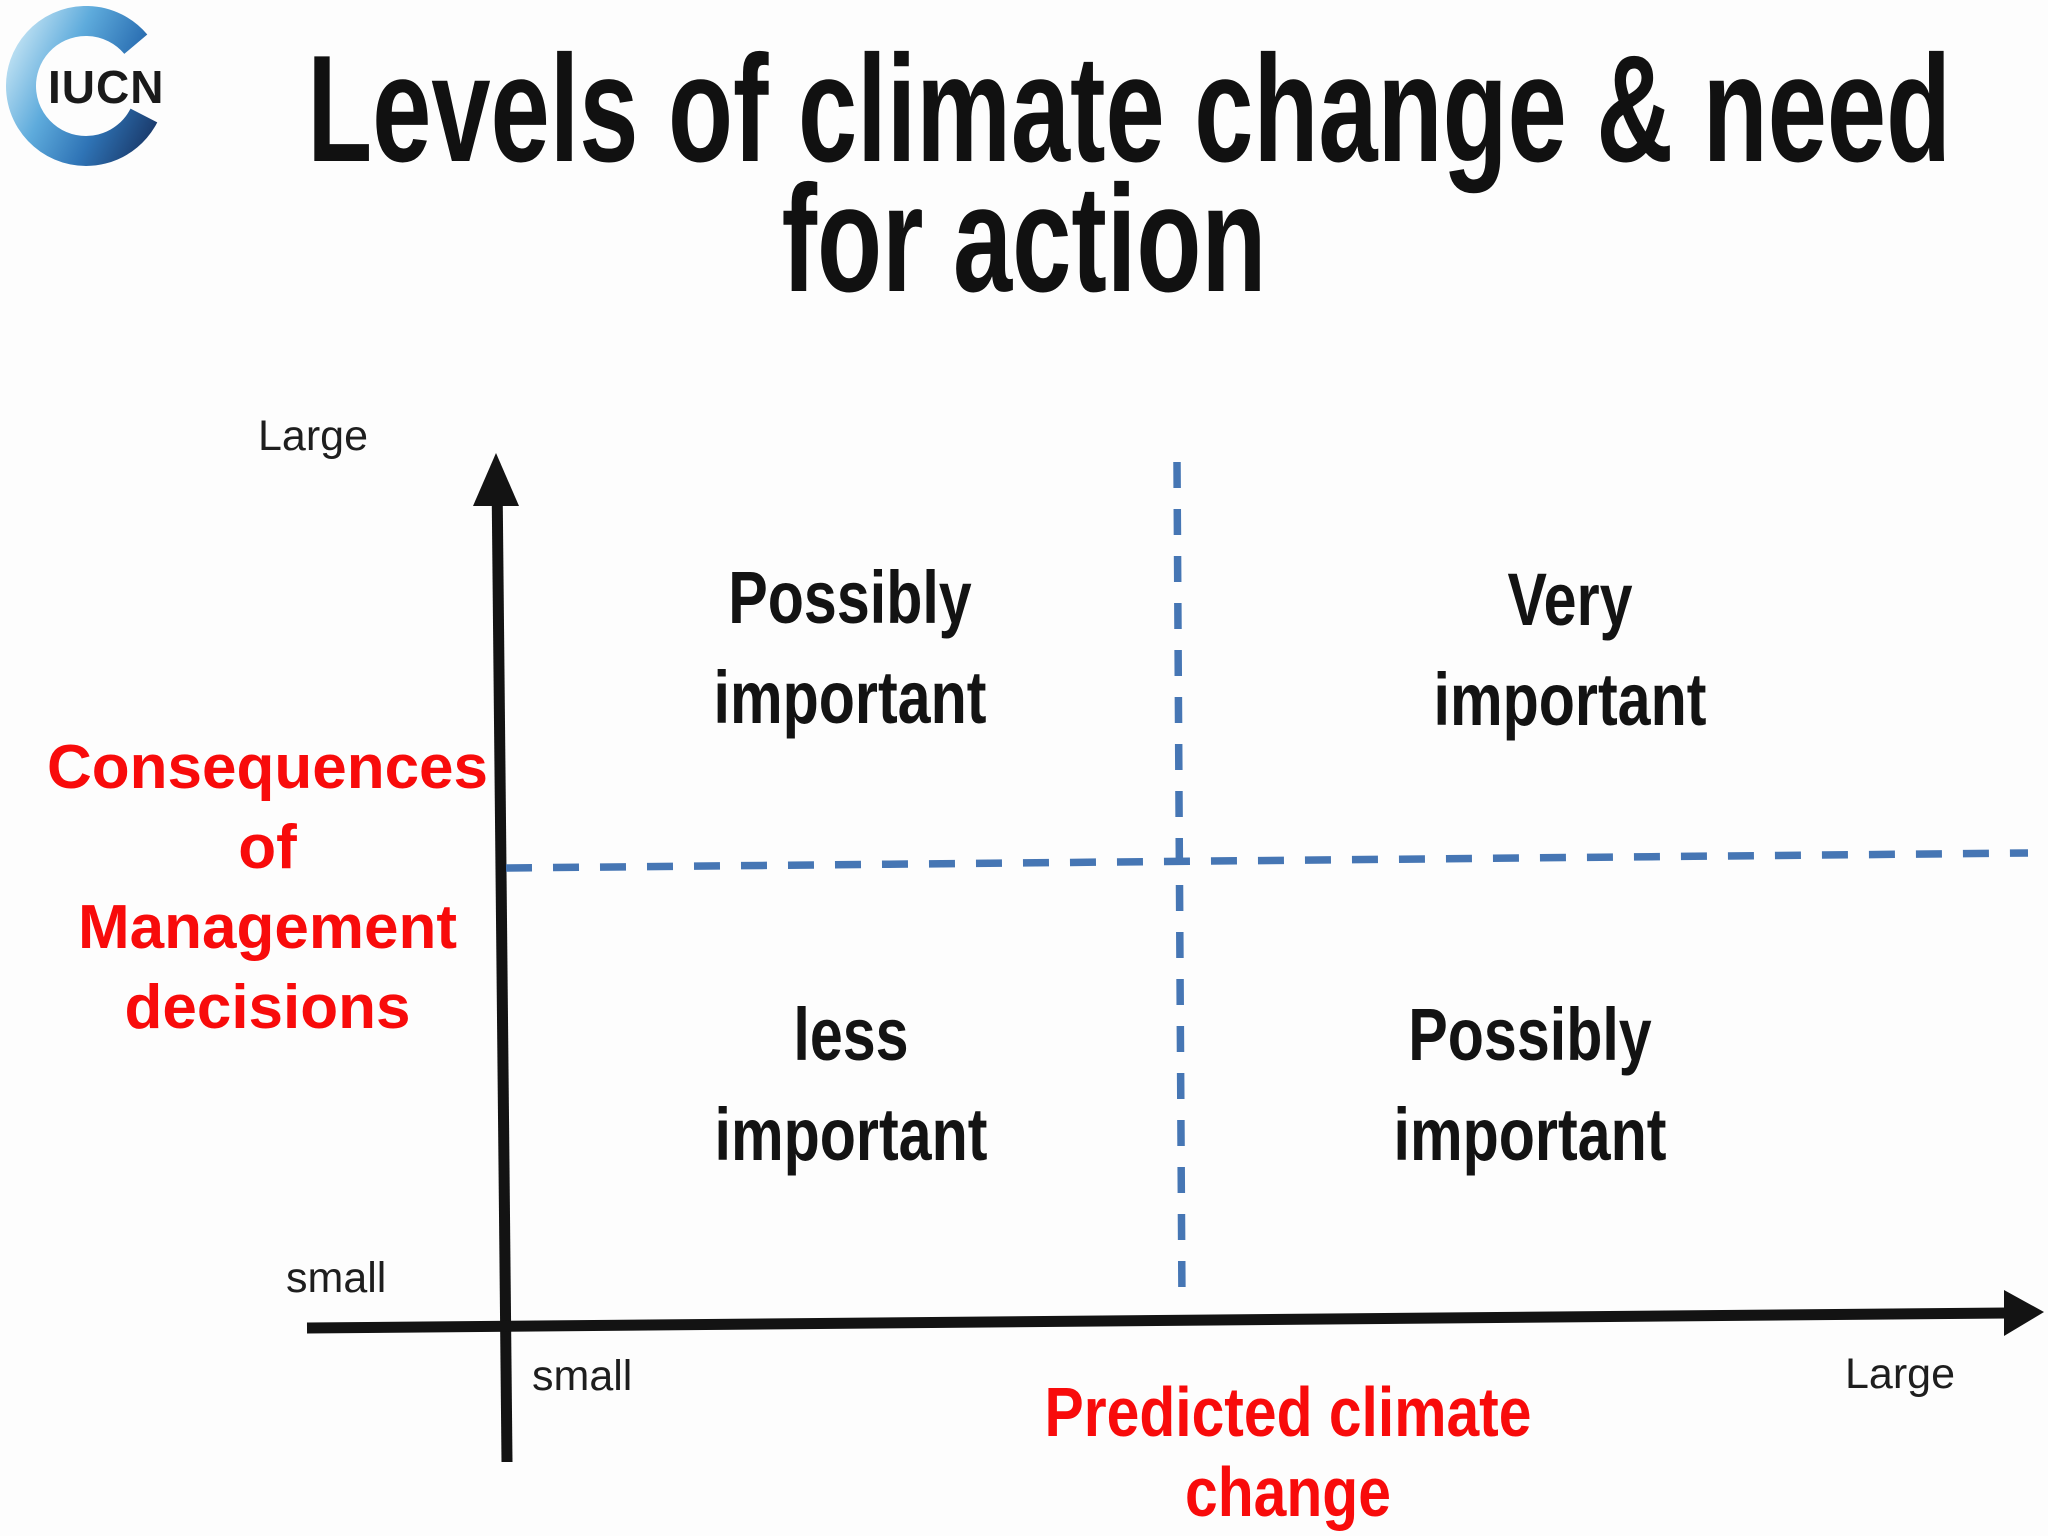 The width and height of the screenshot is (2048, 1536). What do you see at coordinates (267, 1007) in the screenshot?
I see `y-axis-title-line-4: decisions` at bounding box center [267, 1007].